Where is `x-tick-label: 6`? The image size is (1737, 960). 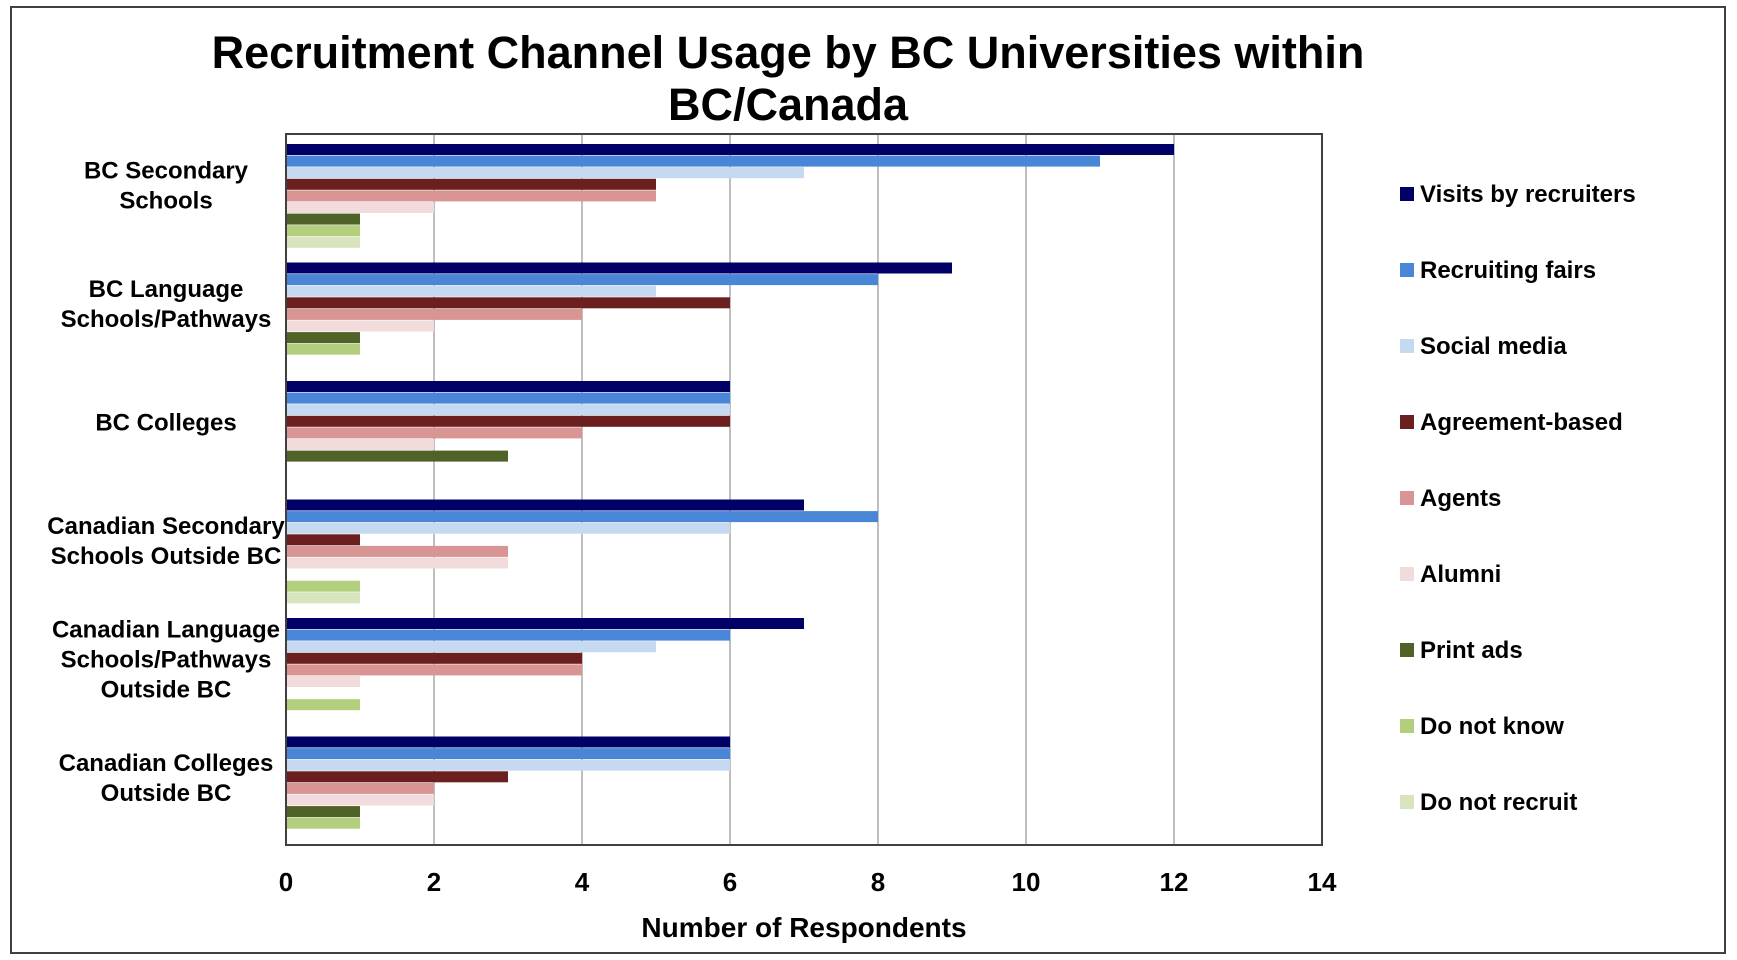 x-tick-label: 6 is located at coordinates (730, 882).